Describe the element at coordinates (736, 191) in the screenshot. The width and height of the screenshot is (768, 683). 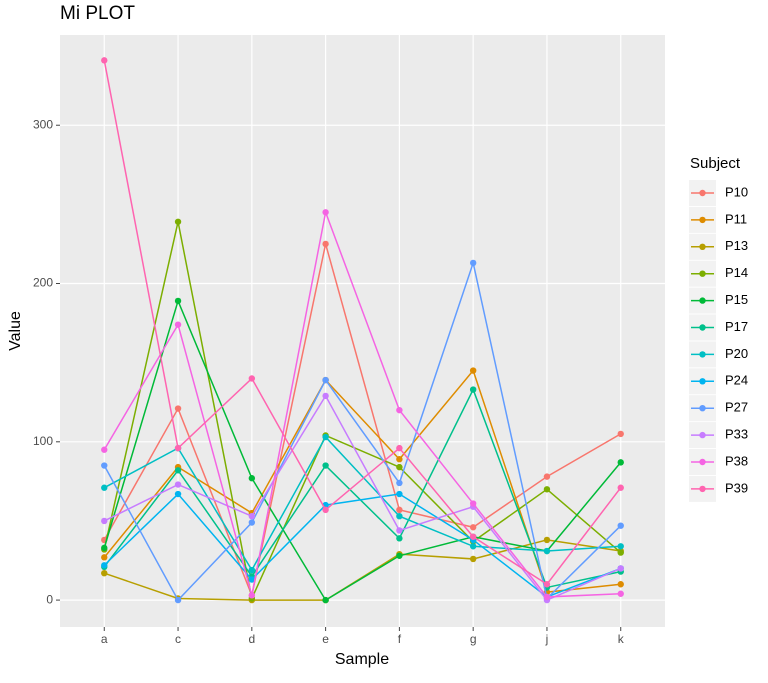
I see `legend-label: P10` at that location.